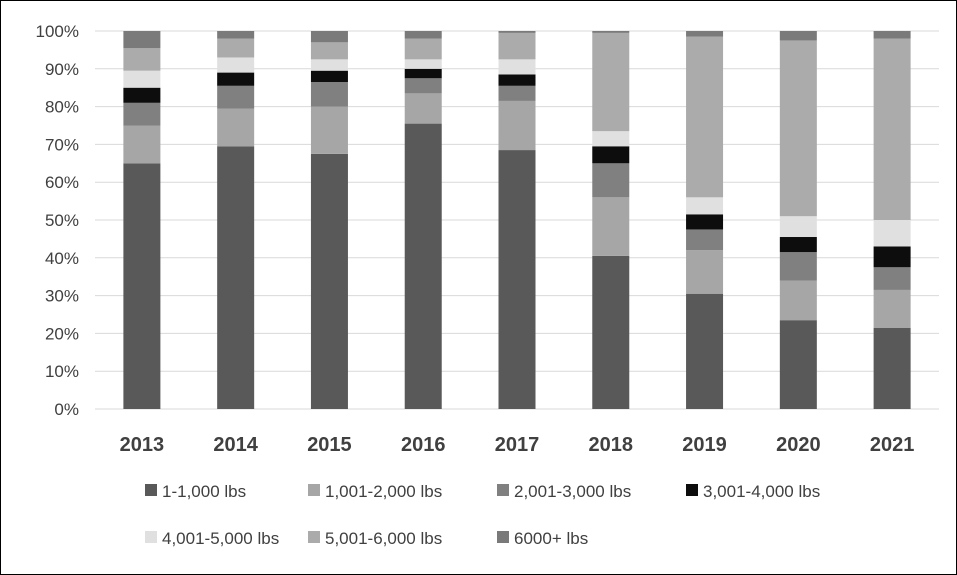 The width and height of the screenshot is (957, 575). I want to click on x-tick-label: 2015, so click(329, 445).